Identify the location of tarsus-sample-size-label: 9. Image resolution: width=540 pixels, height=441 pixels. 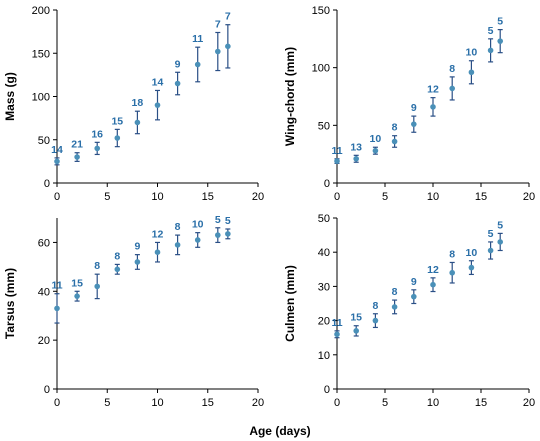
(137, 247).